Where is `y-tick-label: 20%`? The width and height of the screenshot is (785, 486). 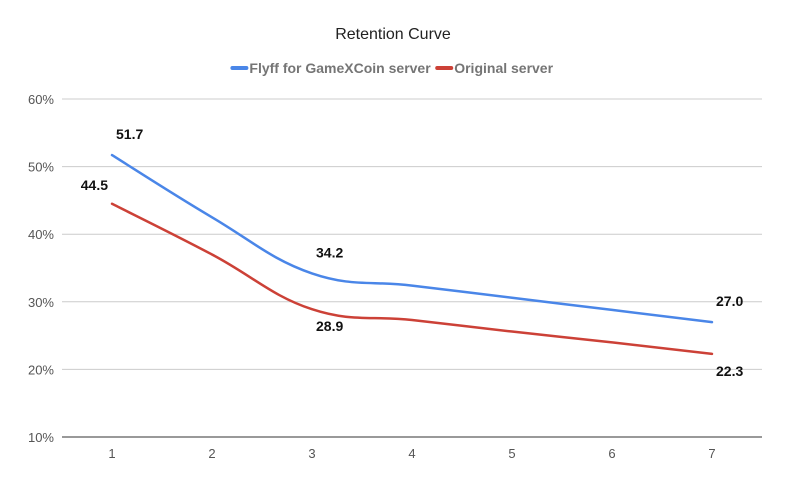
y-tick-label: 20% is located at coordinates (41, 369).